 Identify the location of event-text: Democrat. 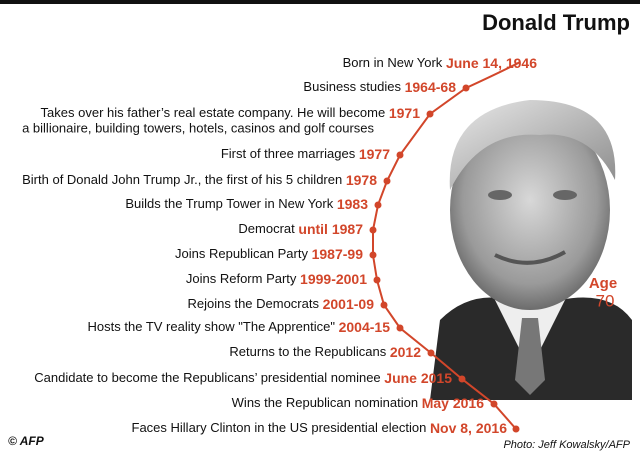
(266, 228).